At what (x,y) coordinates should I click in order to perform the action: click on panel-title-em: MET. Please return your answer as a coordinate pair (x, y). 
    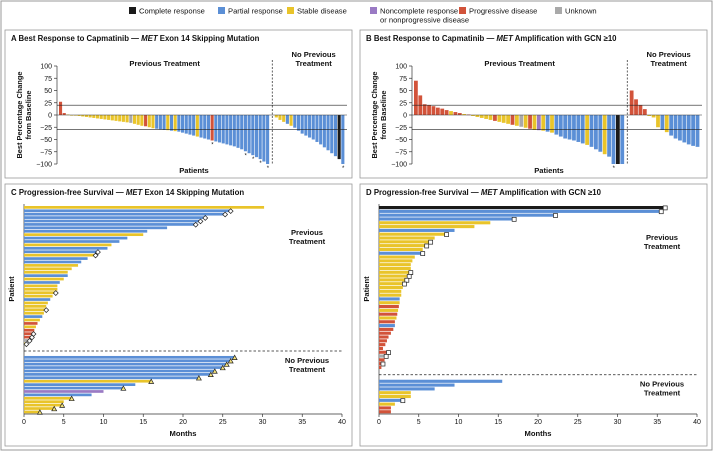
    Looking at the image, I should click on (135, 192).